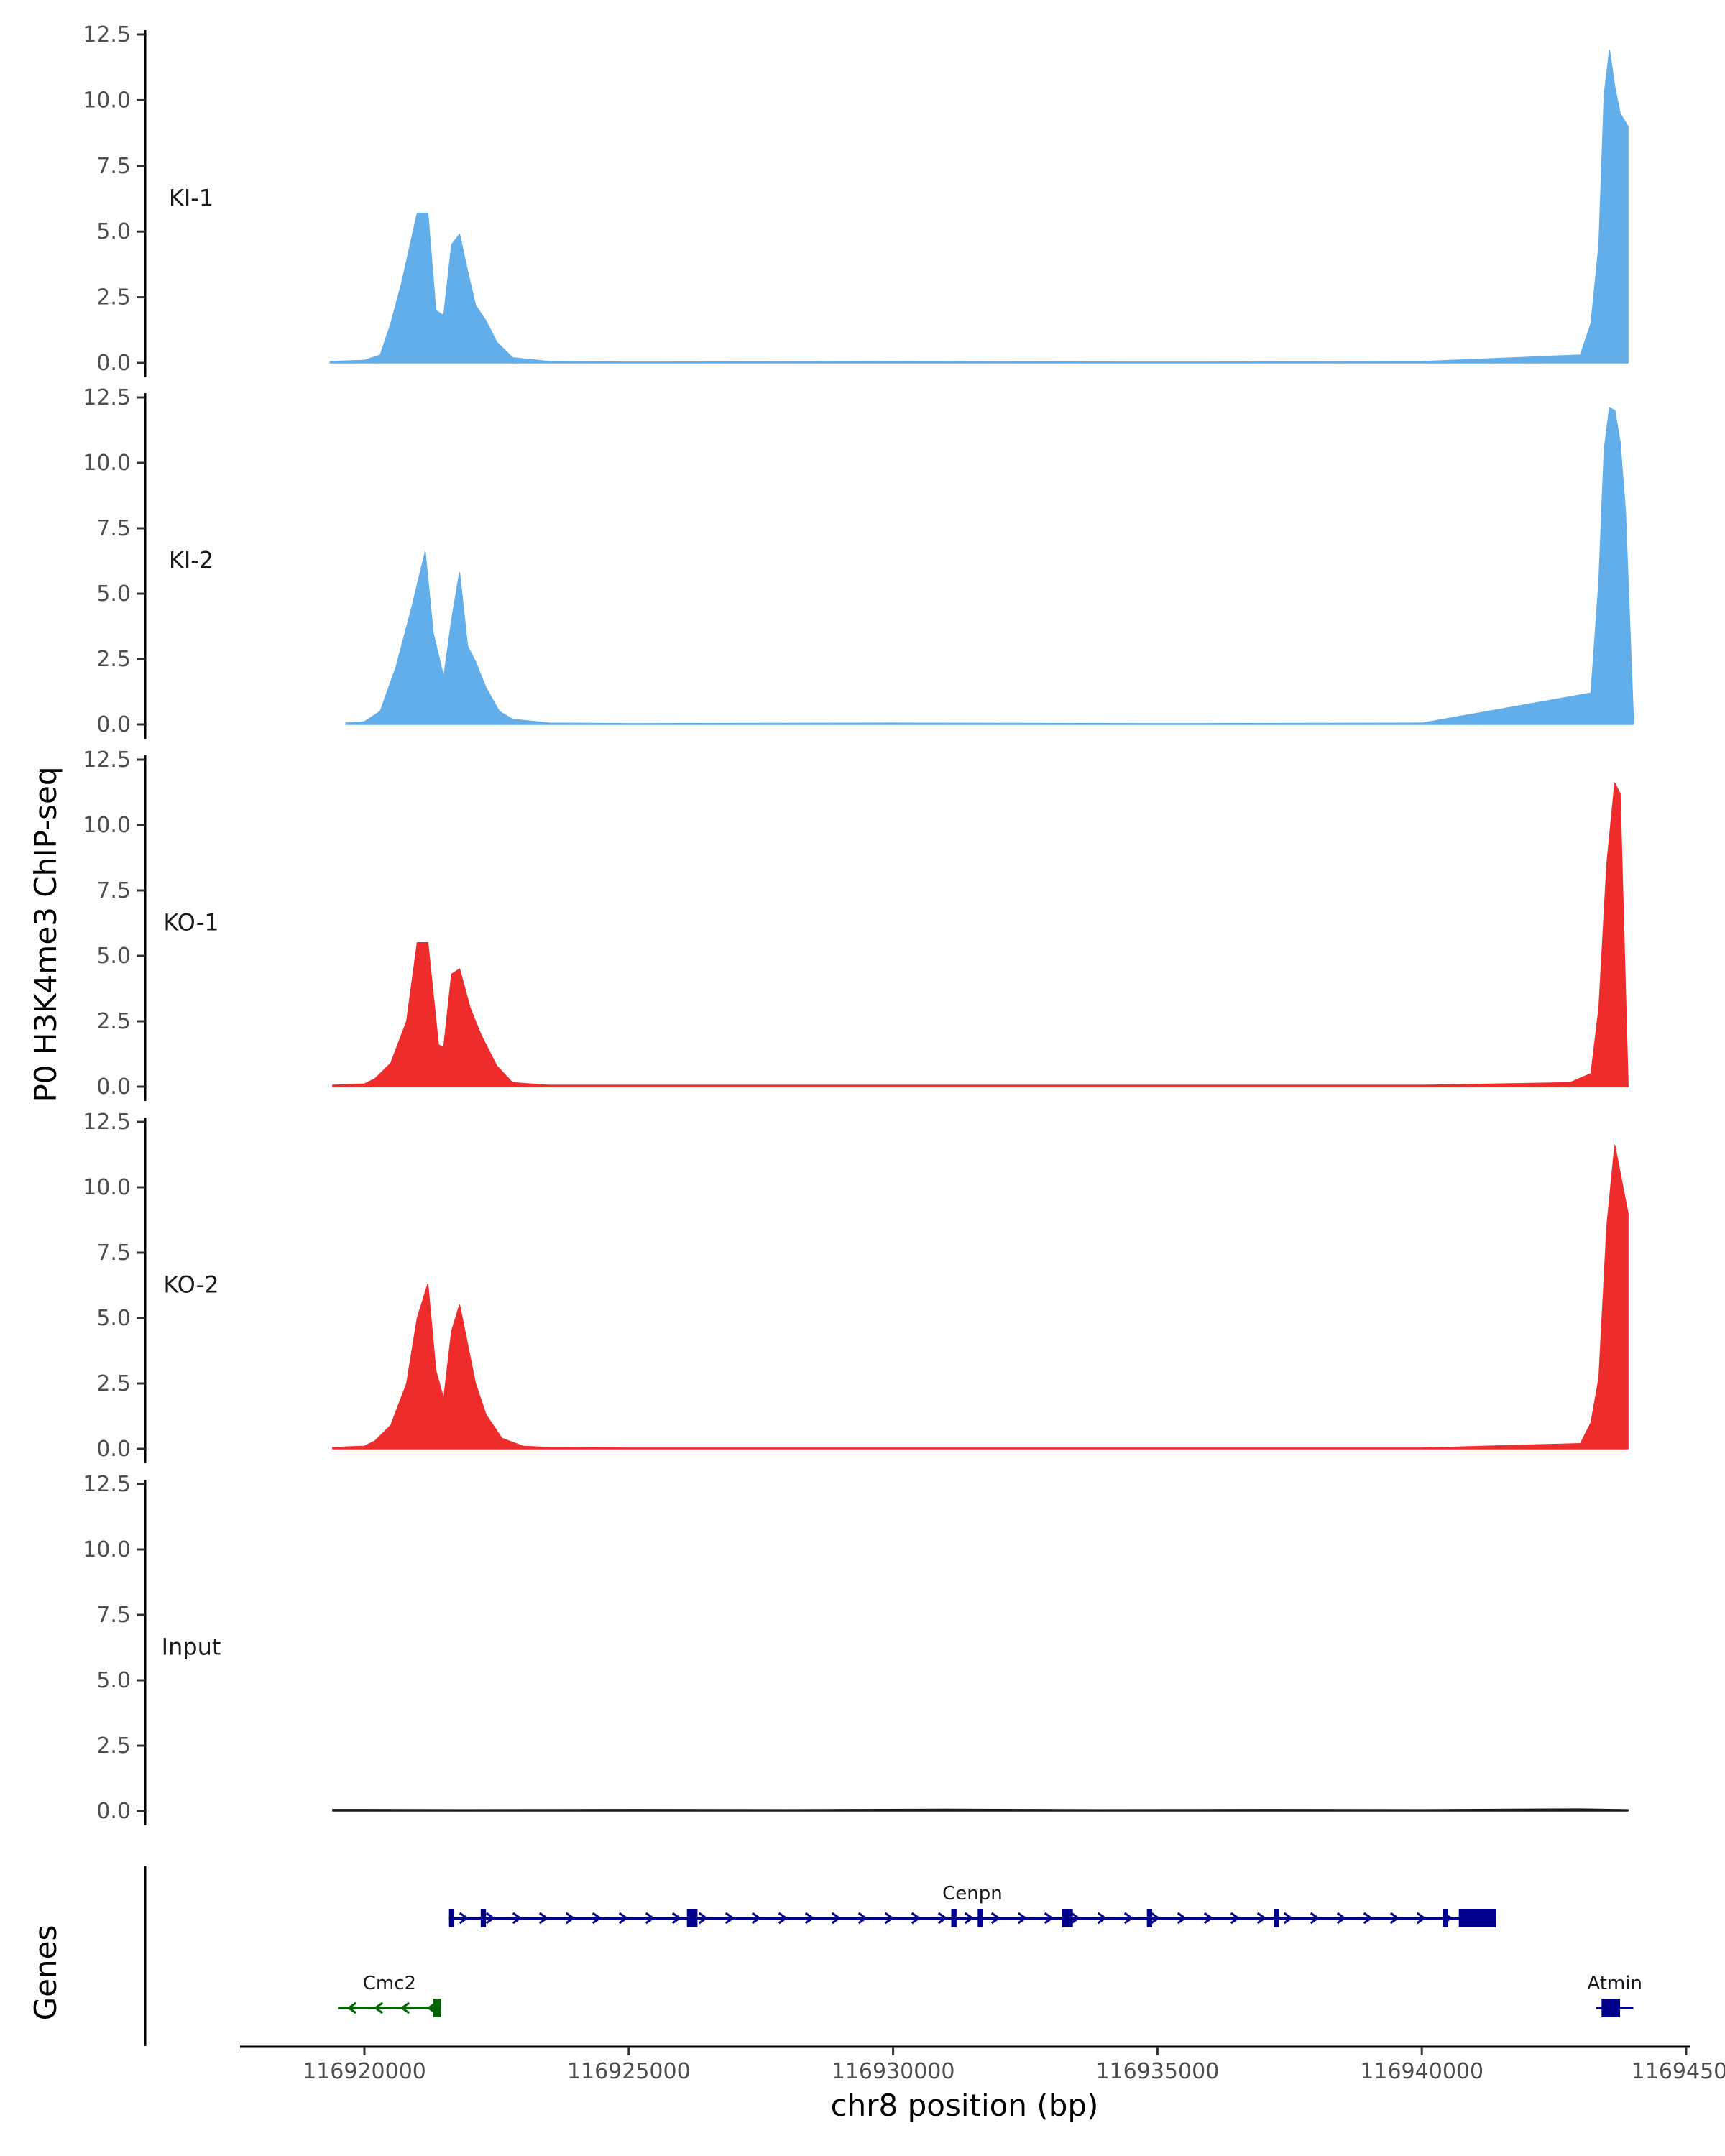  What do you see at coordinates (893, 2071) in the screenshot?
I see `x-tick-label: 116930000` at bounding box center [893, 2071].